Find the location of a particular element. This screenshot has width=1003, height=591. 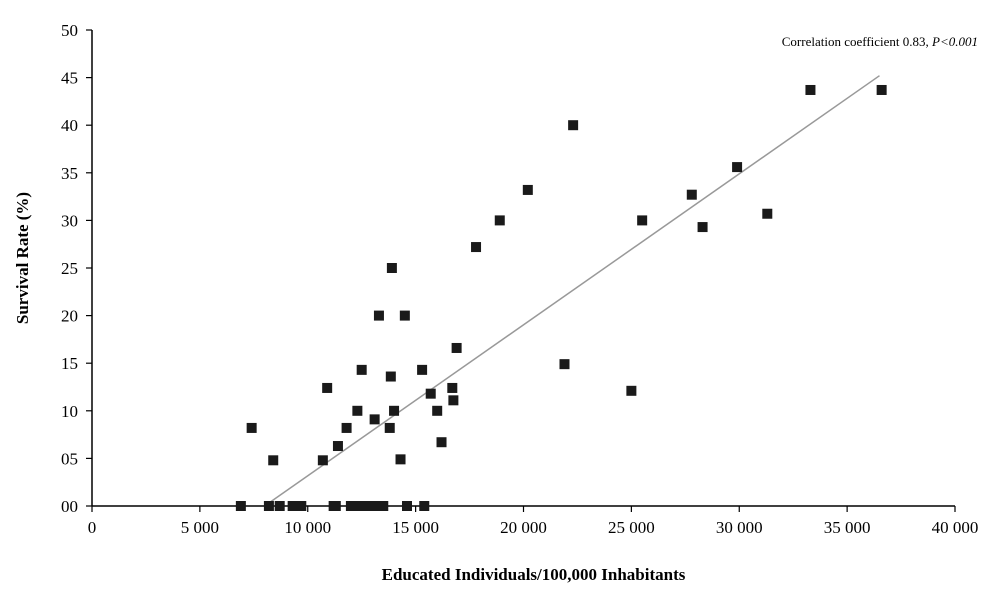

correlation-annotation: Correlation coefficient 0.83, P<0.001 is located at coordinates (880, 41).